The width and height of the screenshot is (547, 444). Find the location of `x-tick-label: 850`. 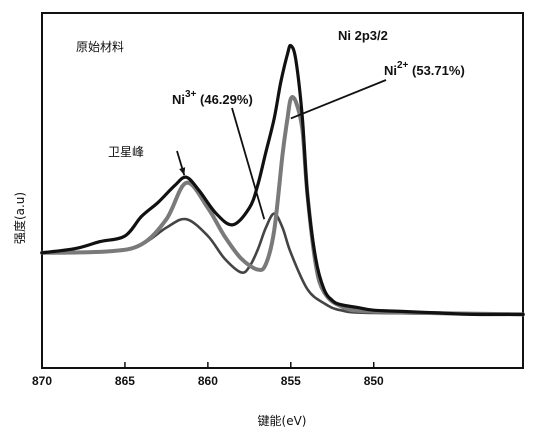

x-tick-label: 850 is located at coordinates (374, 381).